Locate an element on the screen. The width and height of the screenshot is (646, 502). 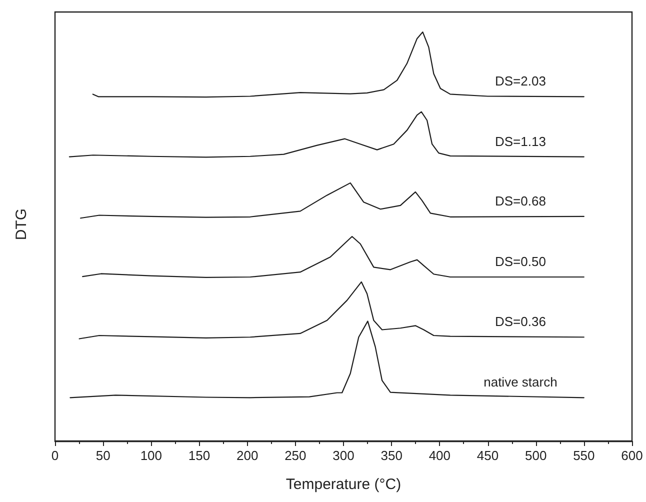
series-label: DS=0.36 is located at coordinates (520, 322).